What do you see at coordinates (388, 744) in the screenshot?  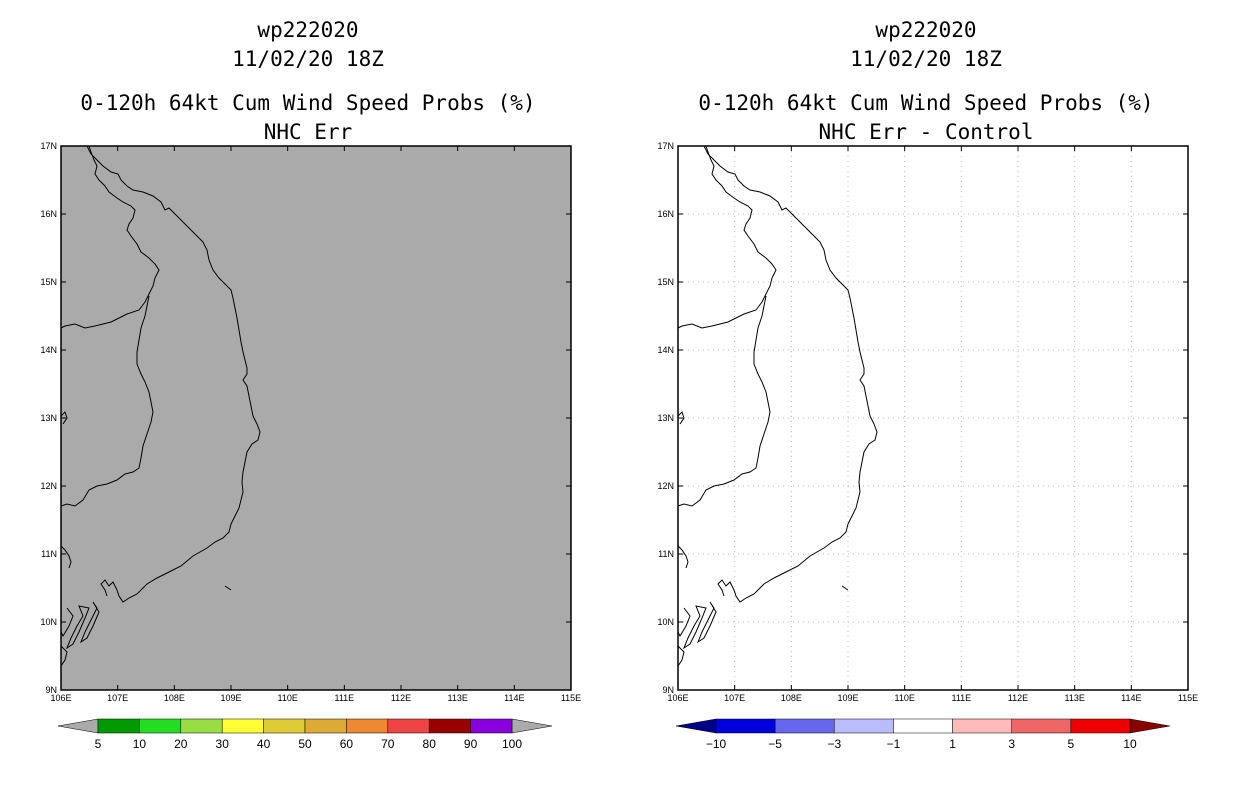 I see `colorbar-label: 70` at bounding box center [388, 744].